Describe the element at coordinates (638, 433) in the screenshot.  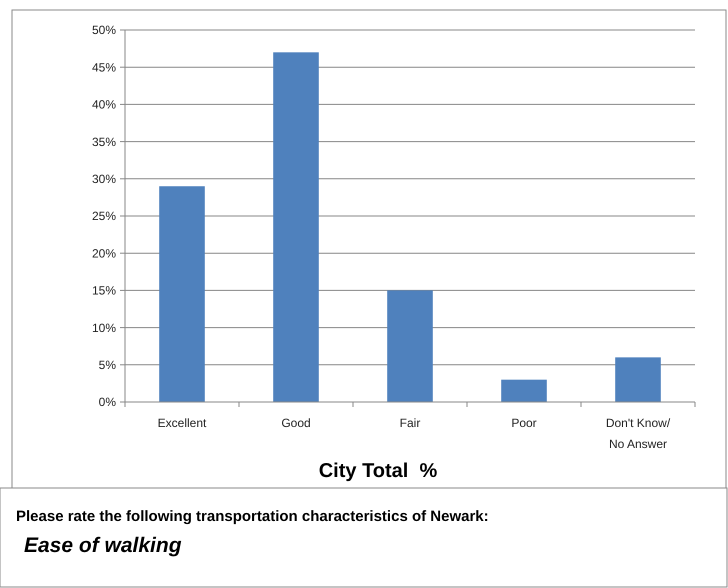
I see `x-tick-label: Don't Know/ No Answer` at that location.